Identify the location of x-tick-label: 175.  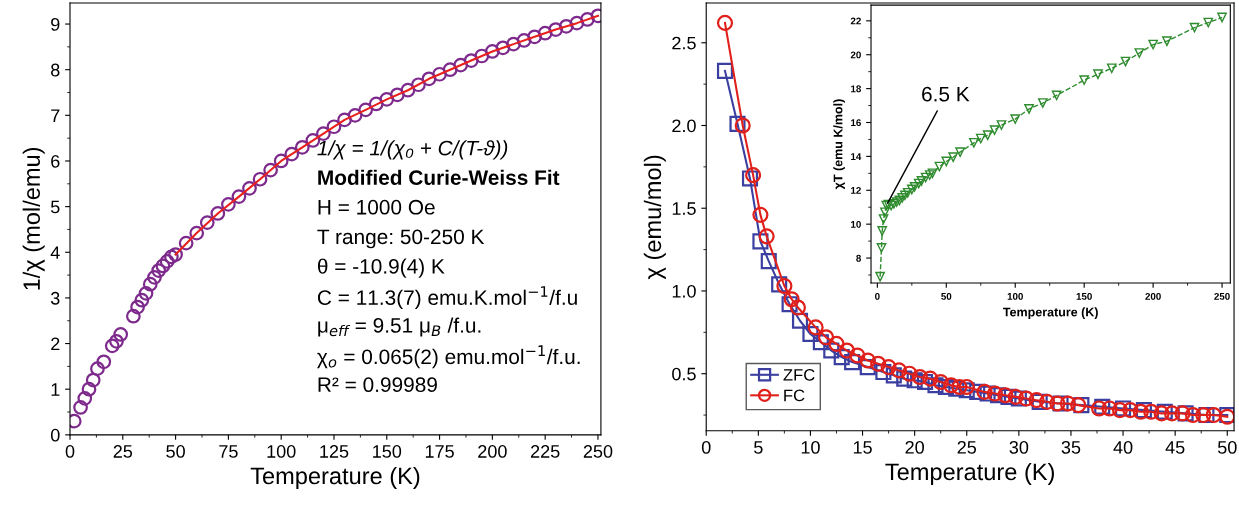
(439, 451).